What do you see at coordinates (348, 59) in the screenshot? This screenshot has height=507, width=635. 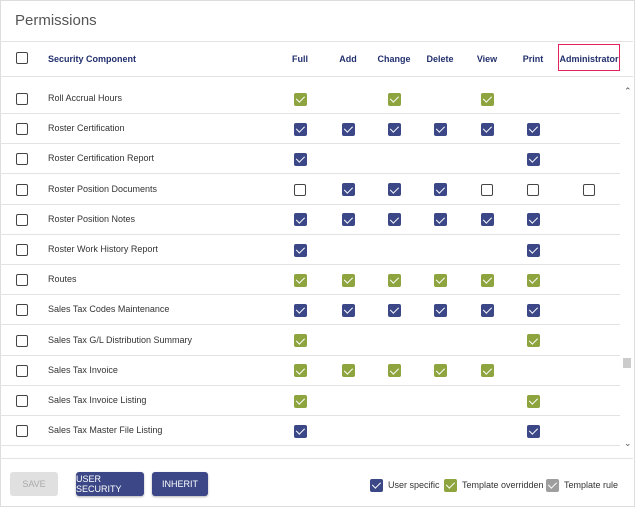 I see `column-header: Add` at bounding box center [348, 59].